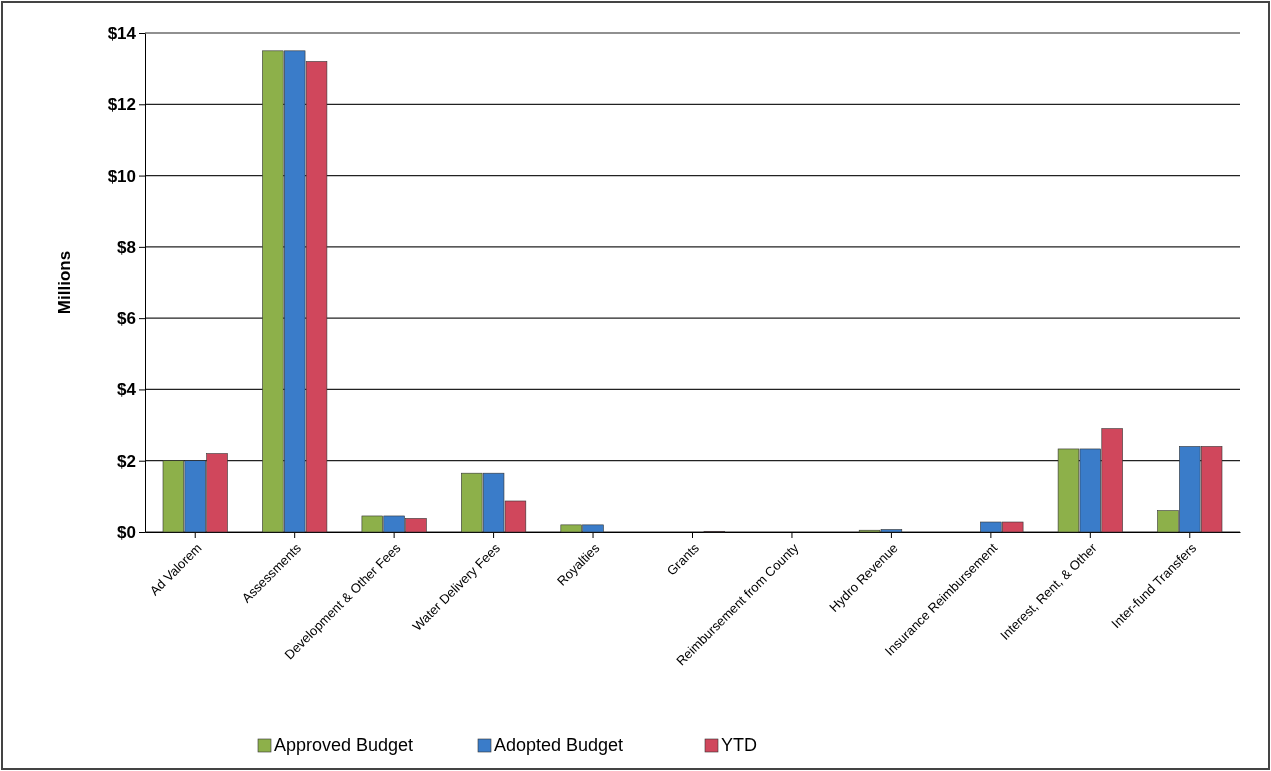 The image size is (1271, 771). Describe the element at coordinates (126, 247) in the screenshot. I see `y-tick-label: $8` at that location.